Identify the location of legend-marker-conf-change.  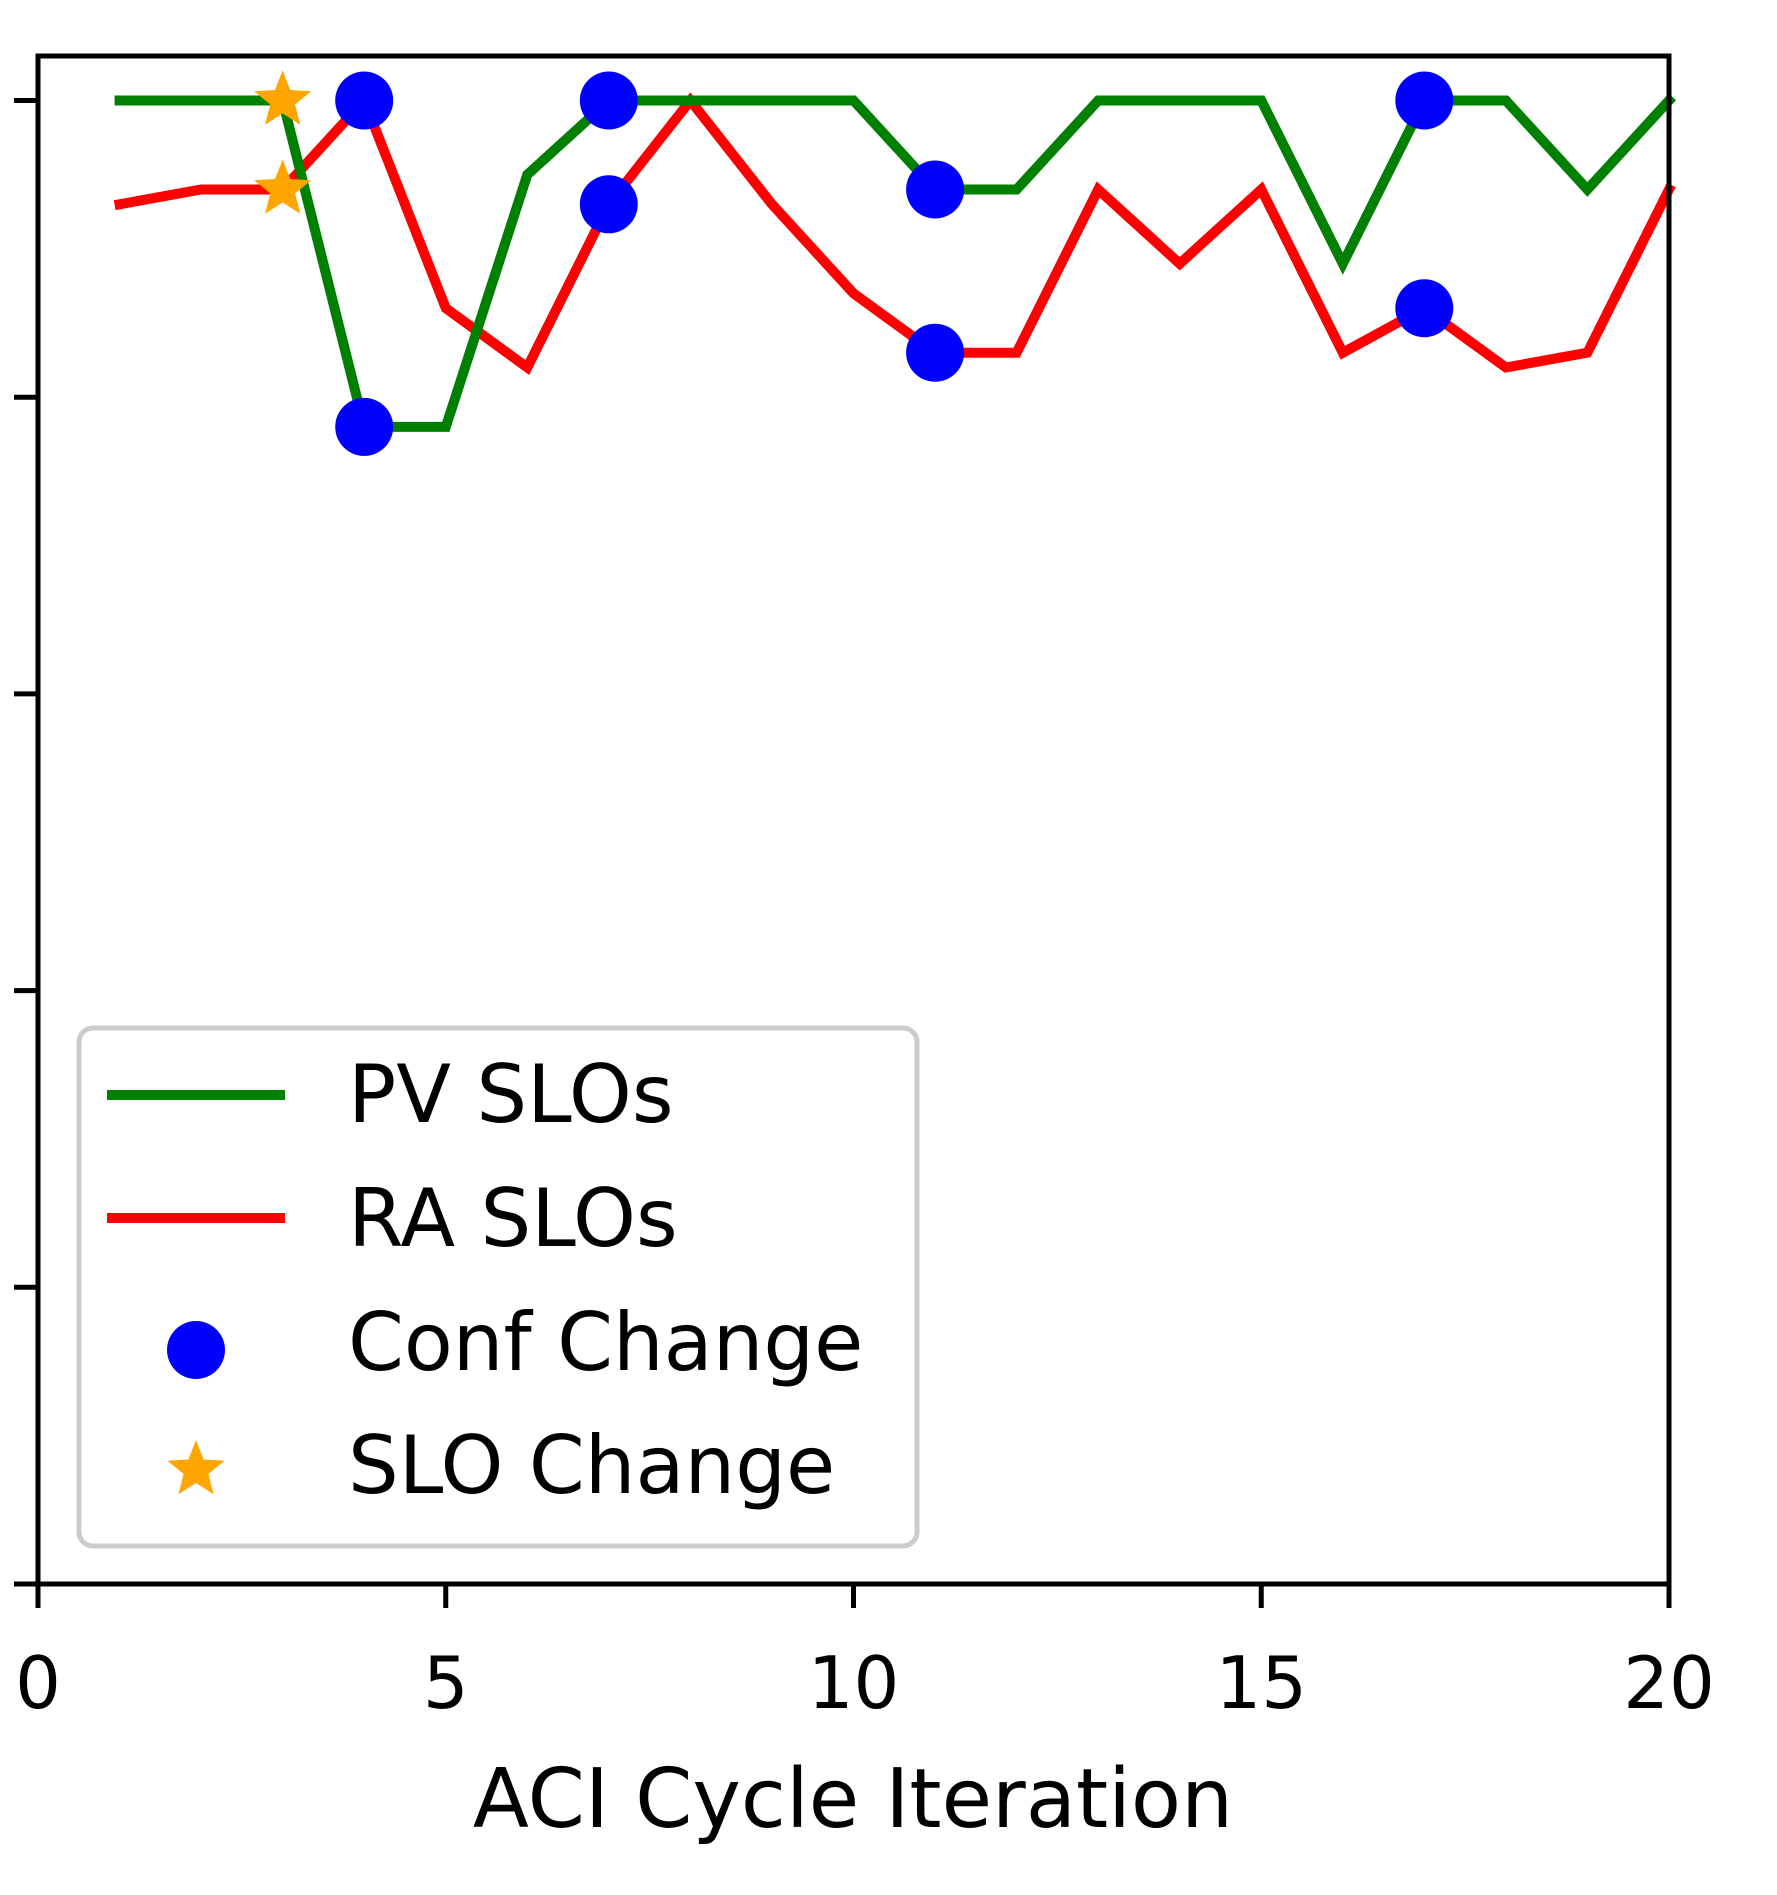
(196, 1350).